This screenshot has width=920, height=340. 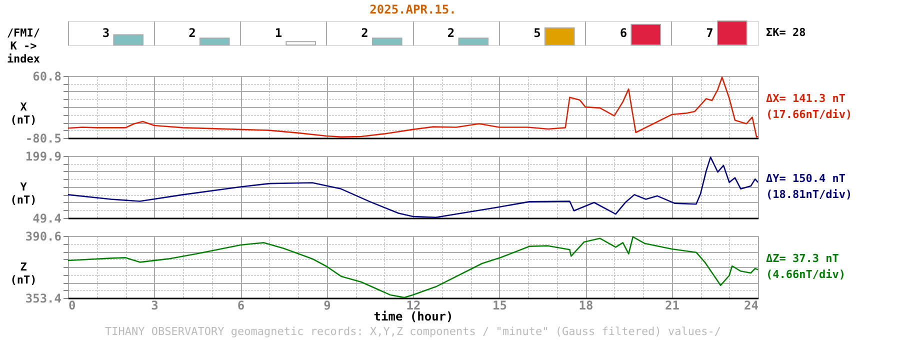 I want to click on data-label: 5, so click(x=537, y=33).